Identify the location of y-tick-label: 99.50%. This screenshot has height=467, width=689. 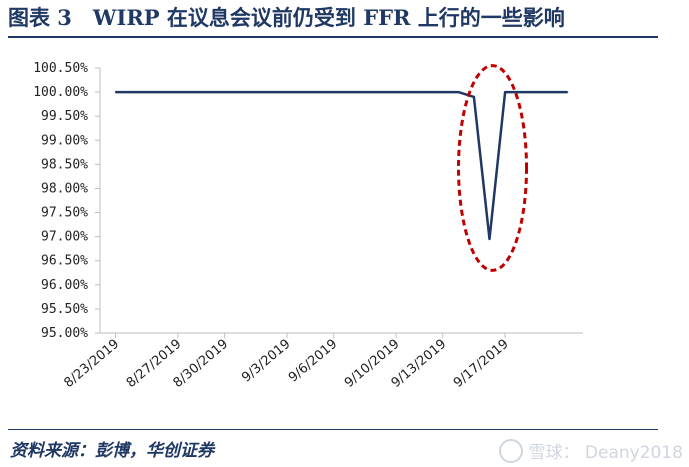
(64, 116).